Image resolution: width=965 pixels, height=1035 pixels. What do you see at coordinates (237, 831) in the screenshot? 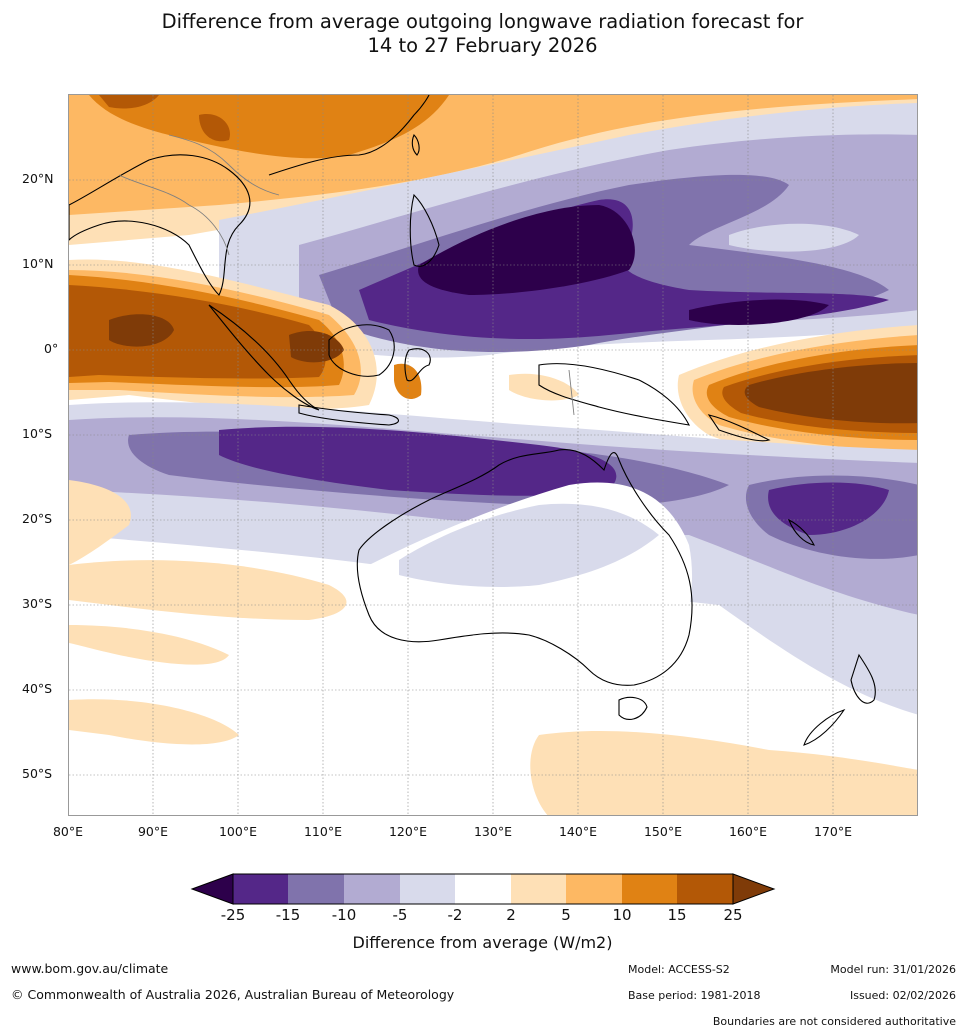
I see `lon-label-100E: 100°E` at bounding box center [237, 831].